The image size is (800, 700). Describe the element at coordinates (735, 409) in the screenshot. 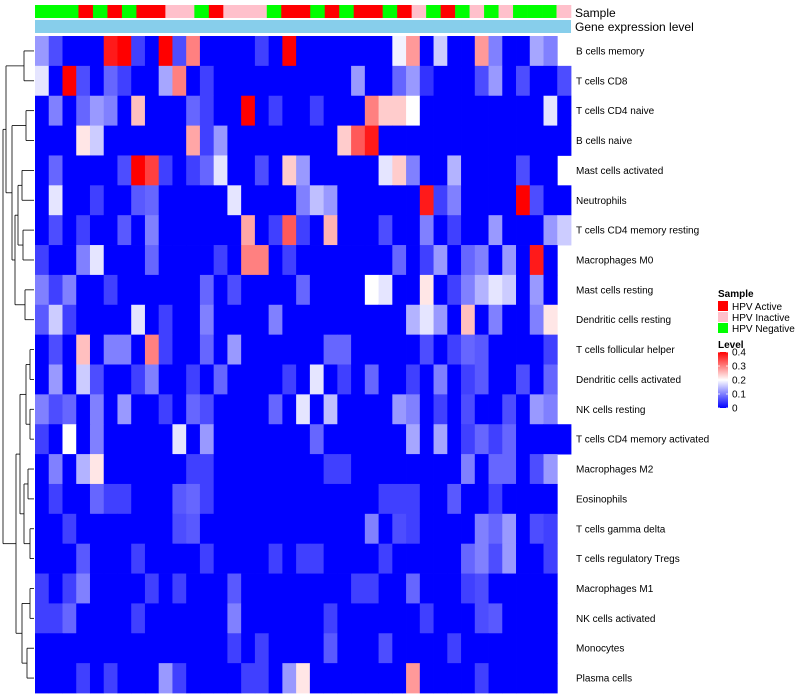

I see `level-legend-tick-label: 0` at that location.